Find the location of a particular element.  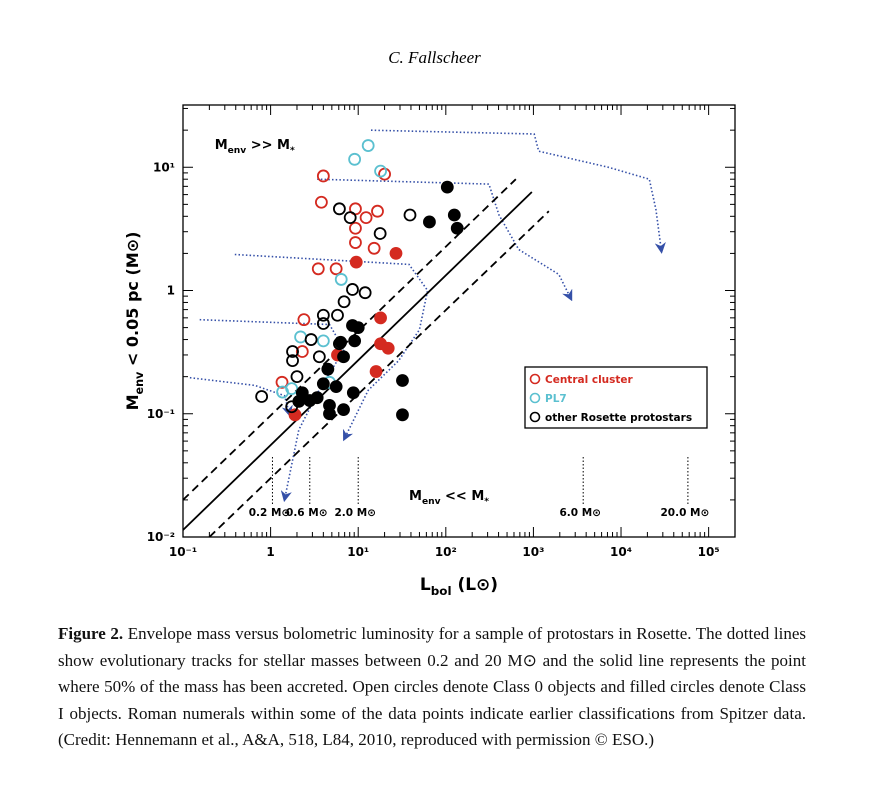

mass-label: 0.2 M⊙ is located at coordinates (270, 513).